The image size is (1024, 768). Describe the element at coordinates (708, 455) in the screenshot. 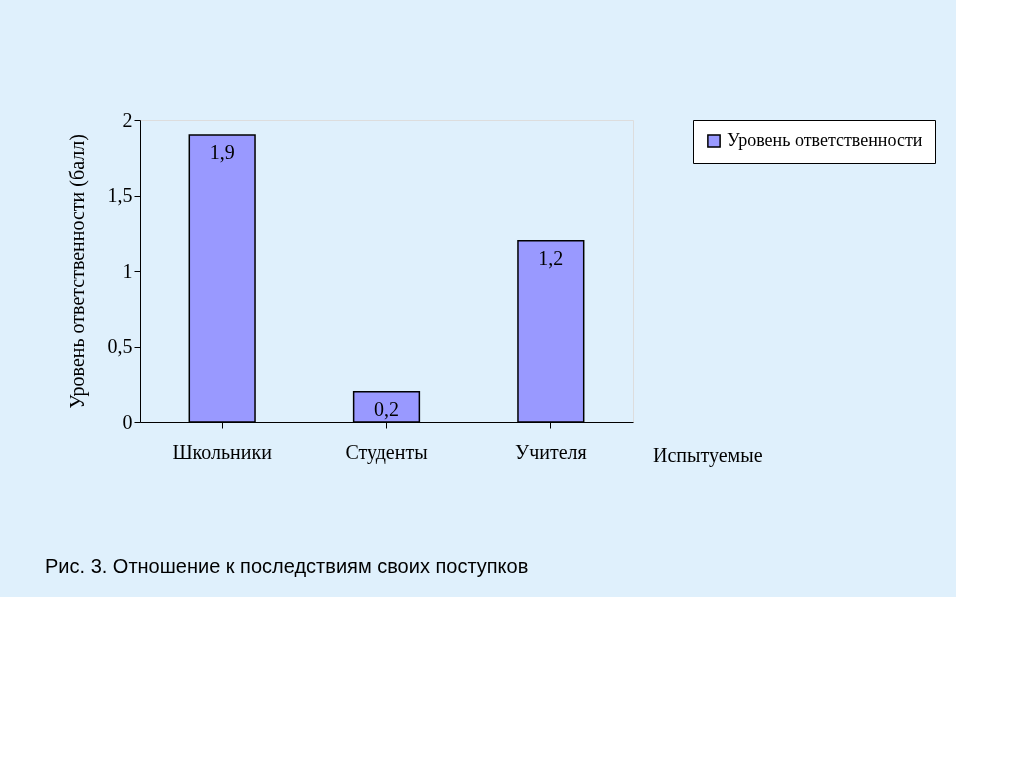

I see `x-axis-title: Испытуемые` at that location.